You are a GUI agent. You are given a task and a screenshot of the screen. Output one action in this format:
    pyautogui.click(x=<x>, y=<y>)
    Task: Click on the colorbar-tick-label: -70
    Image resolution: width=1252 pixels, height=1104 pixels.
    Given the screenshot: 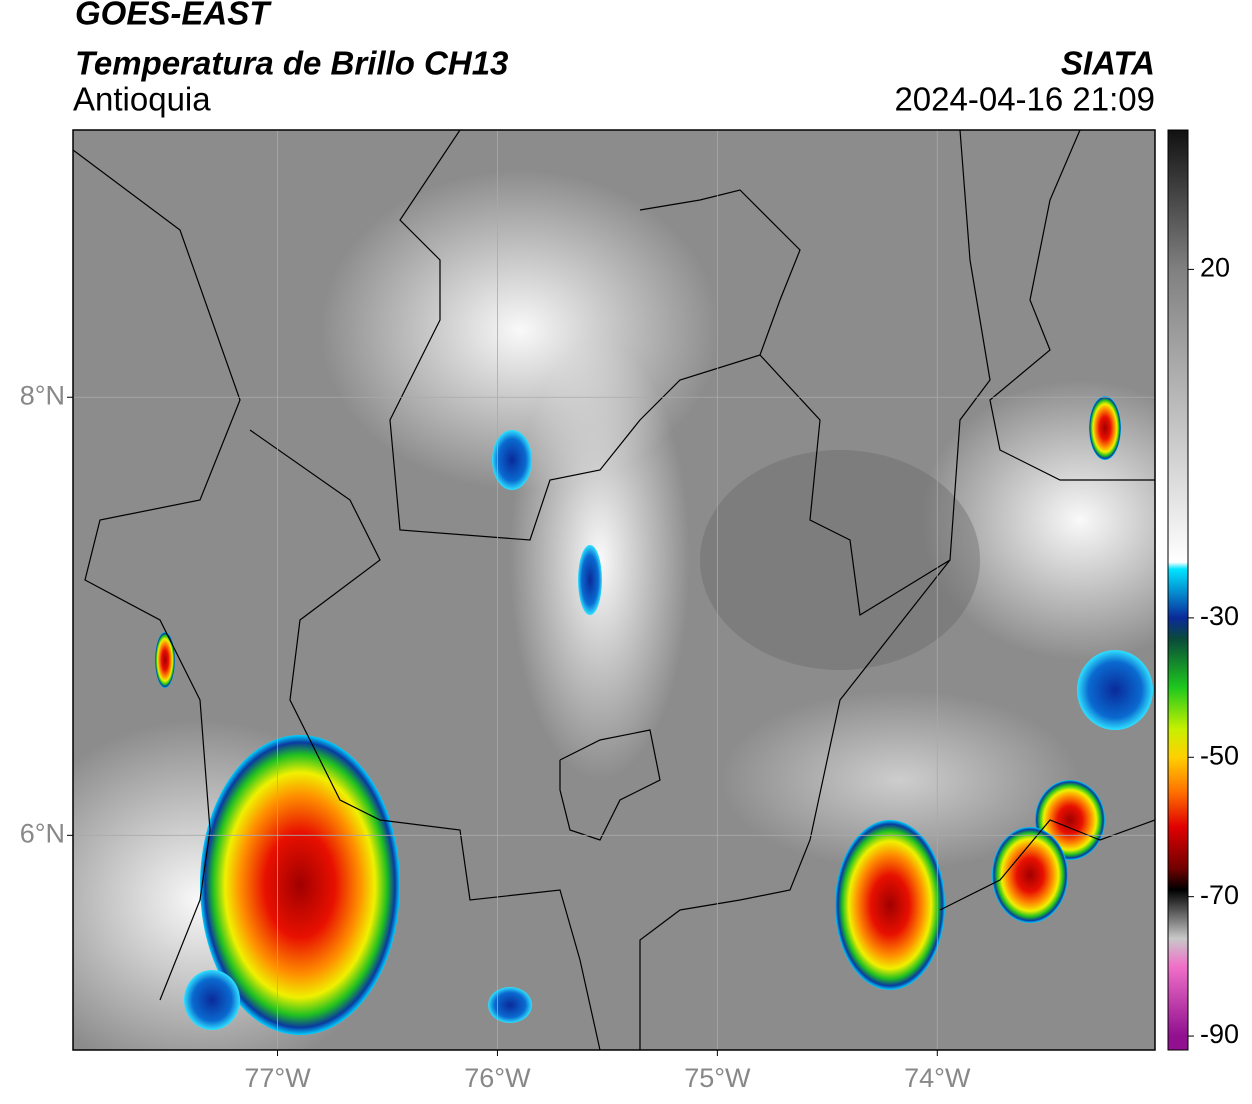 What is the action you would take?
    pyautogui.click(x=1219, y=895)
    